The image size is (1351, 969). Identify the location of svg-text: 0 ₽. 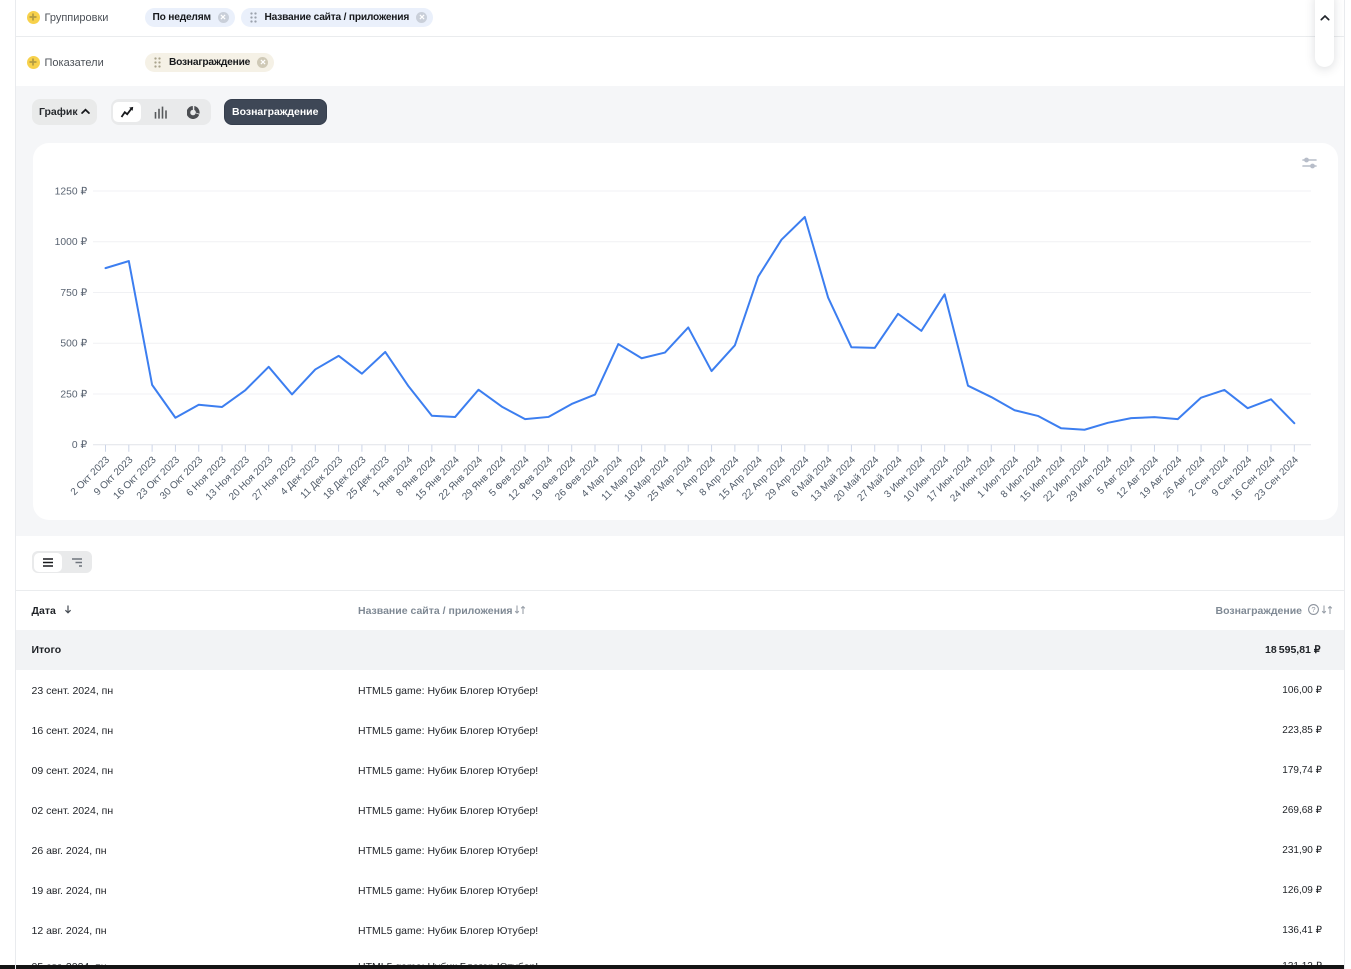
(80, 445).